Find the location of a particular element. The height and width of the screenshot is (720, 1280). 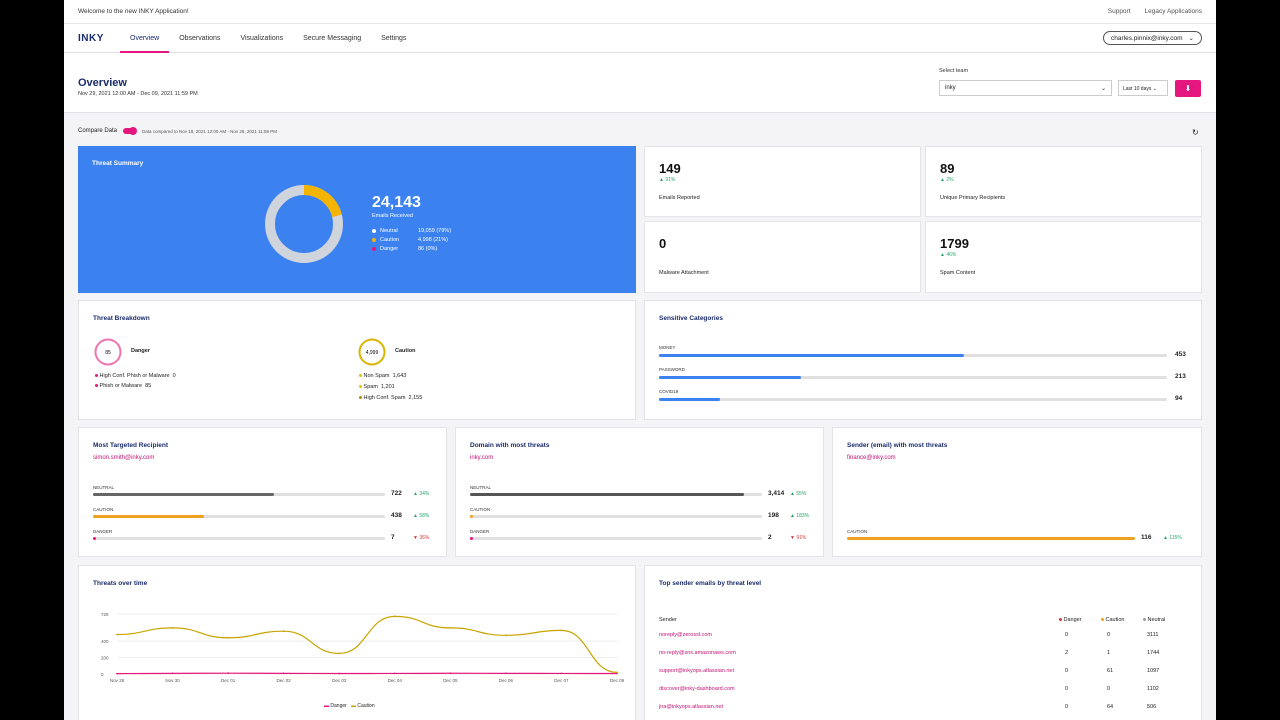

legend-line-danger: ▬ is located at coordinates (326, 706).